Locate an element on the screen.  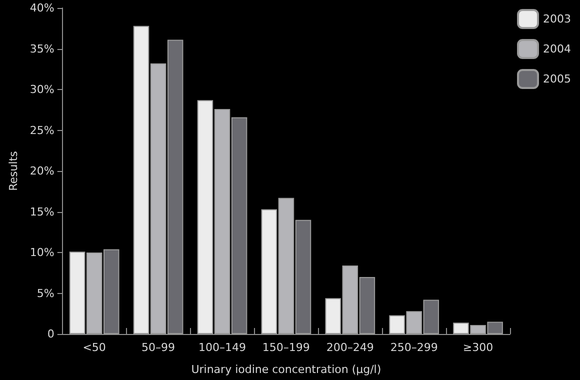
y-tick-label: 20% is located at coordinates (42, 171).